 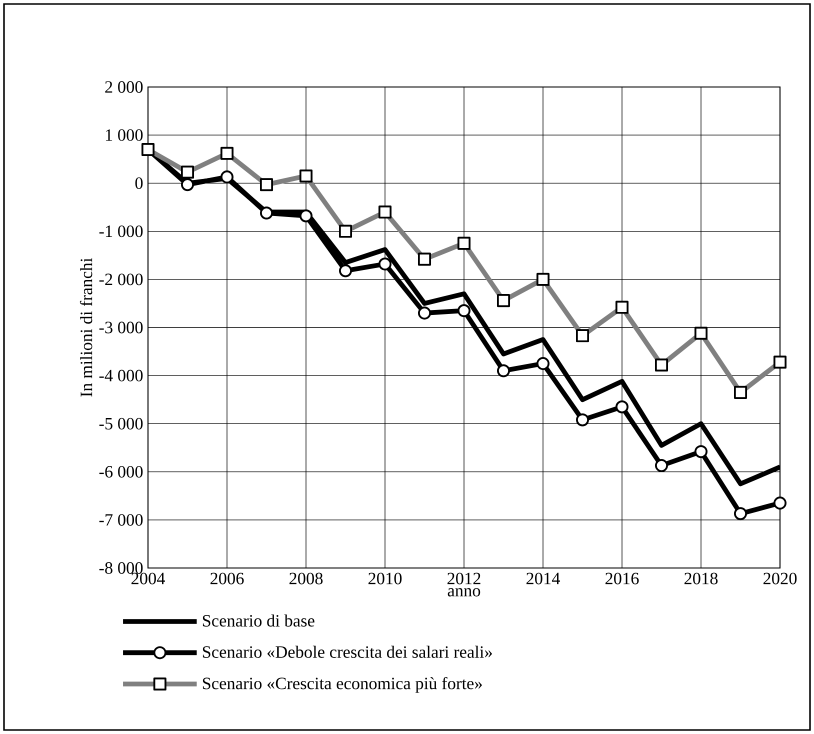 What do you see at coordinates (121, 376) in the screenshot?
I see `y-tick-label: -4 000` at bounding box center [121, 376].